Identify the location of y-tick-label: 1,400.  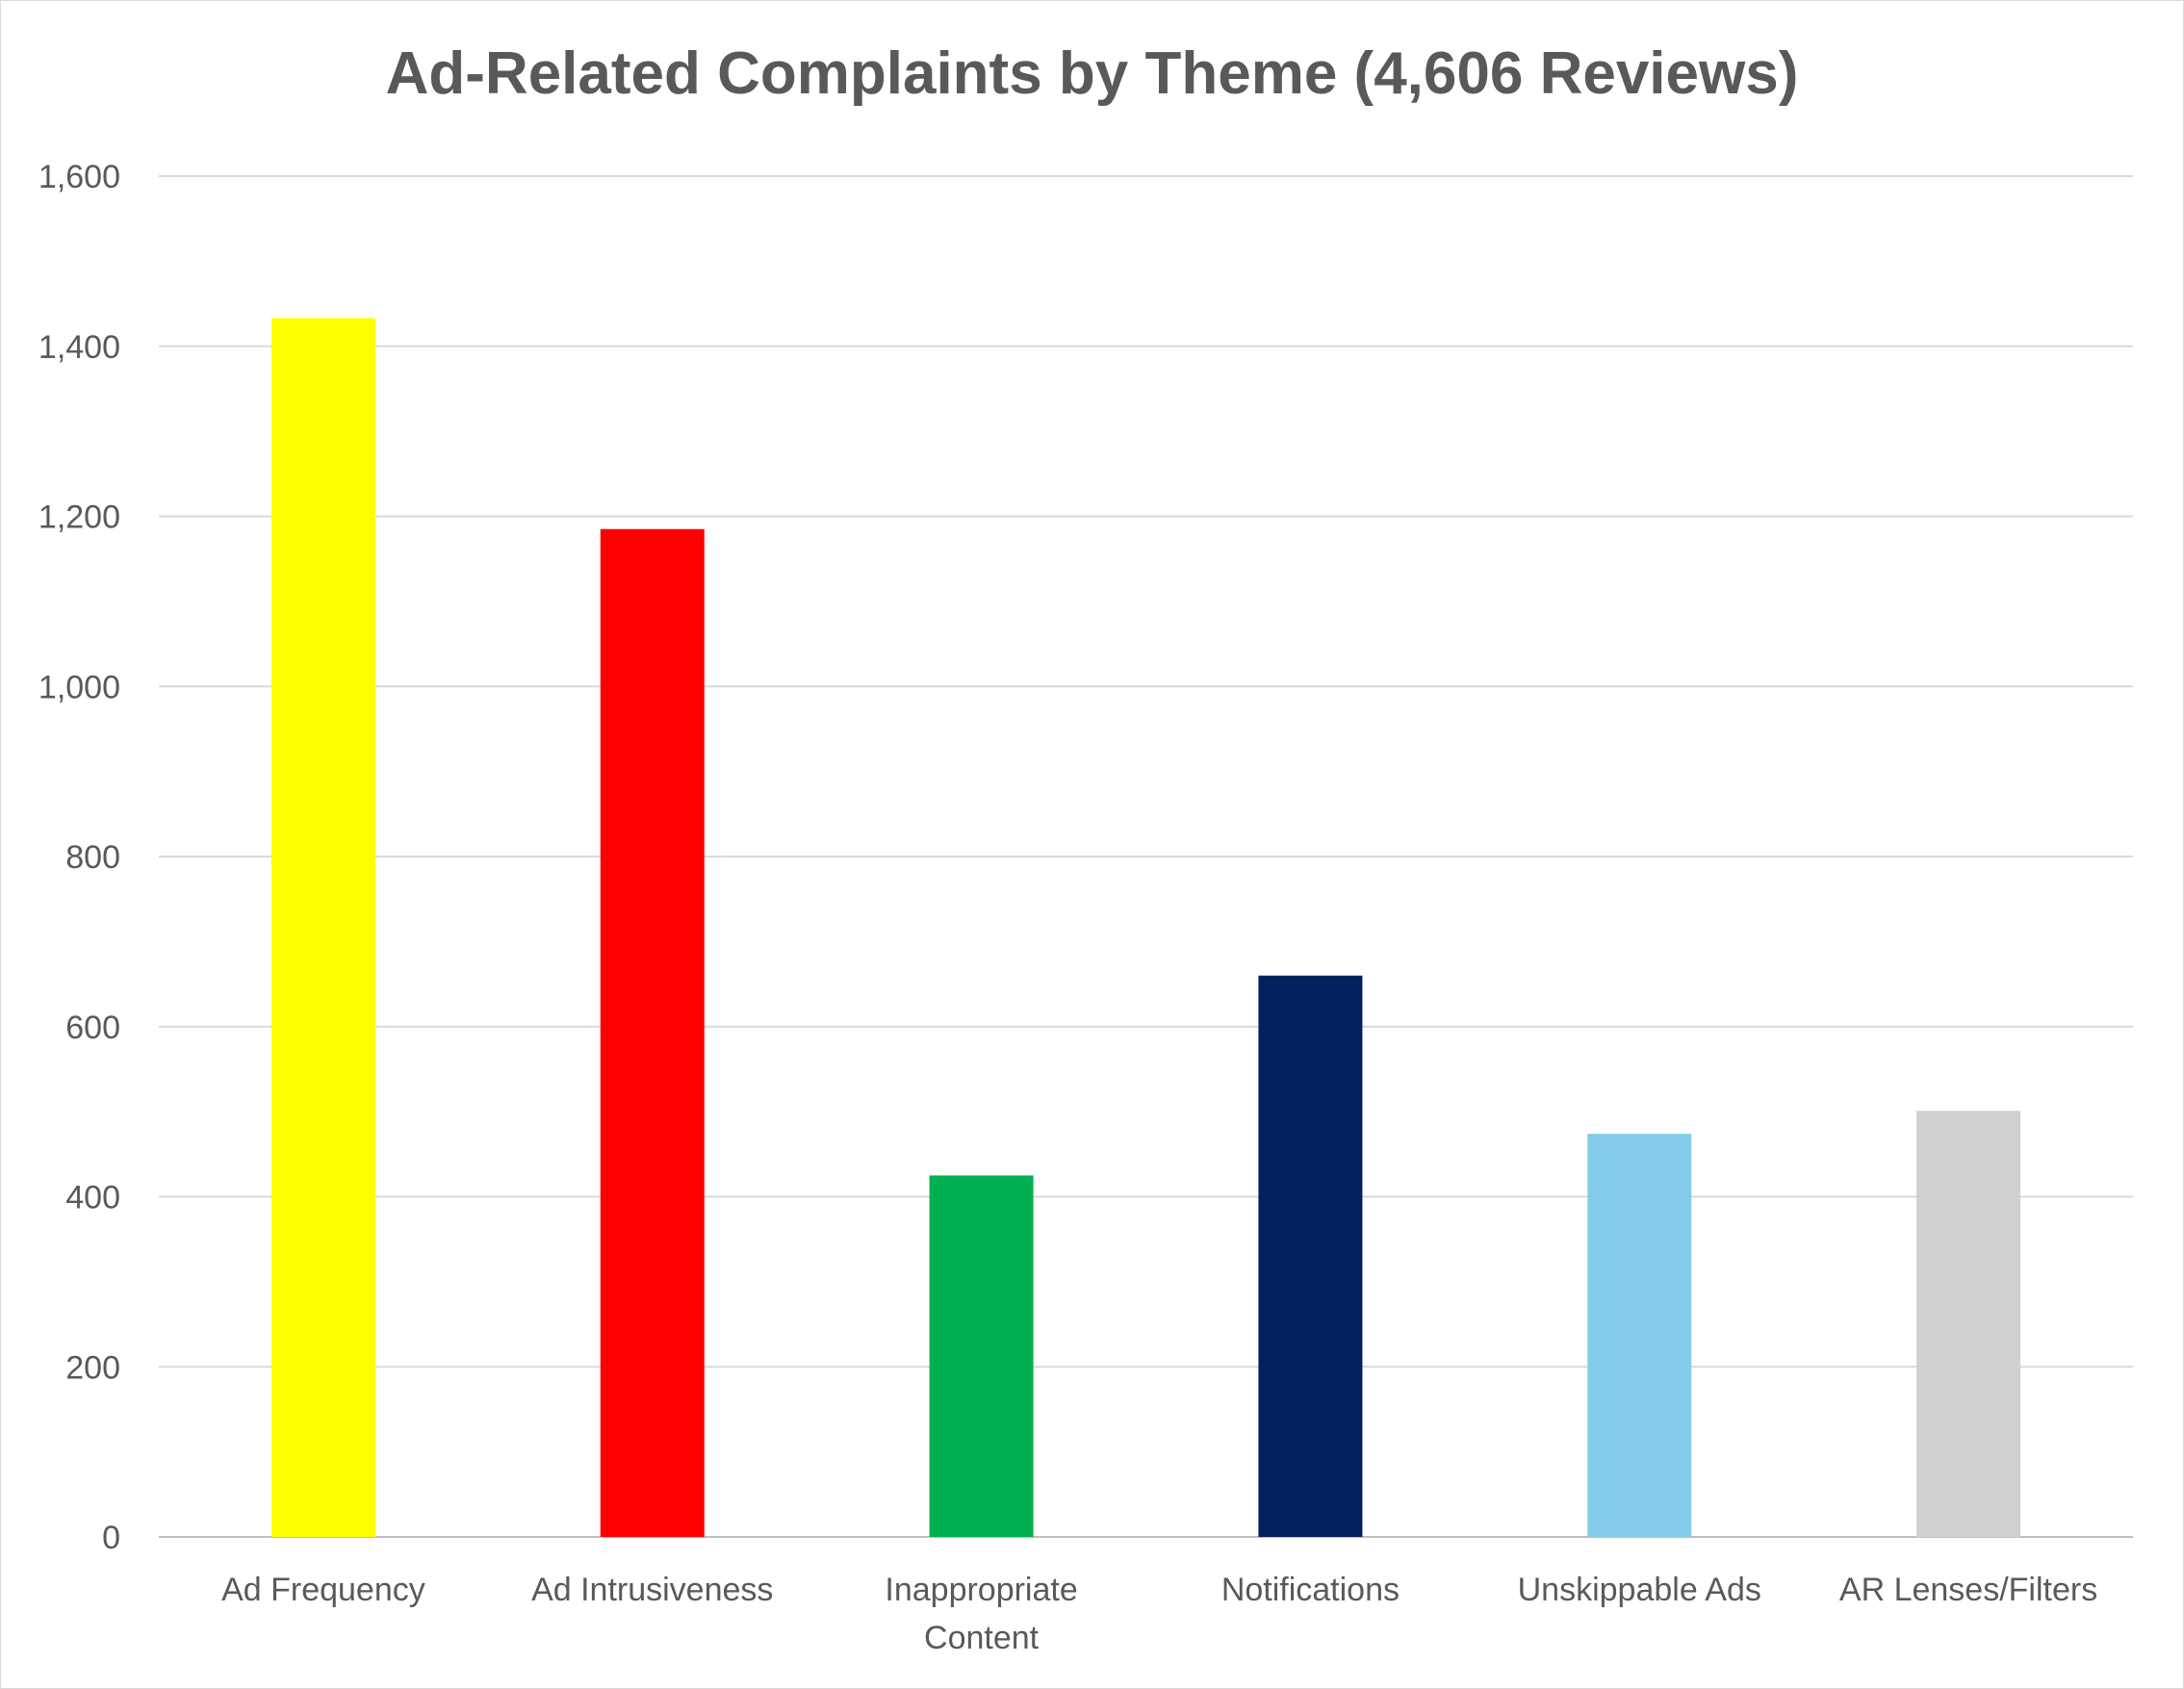
(79, 348).